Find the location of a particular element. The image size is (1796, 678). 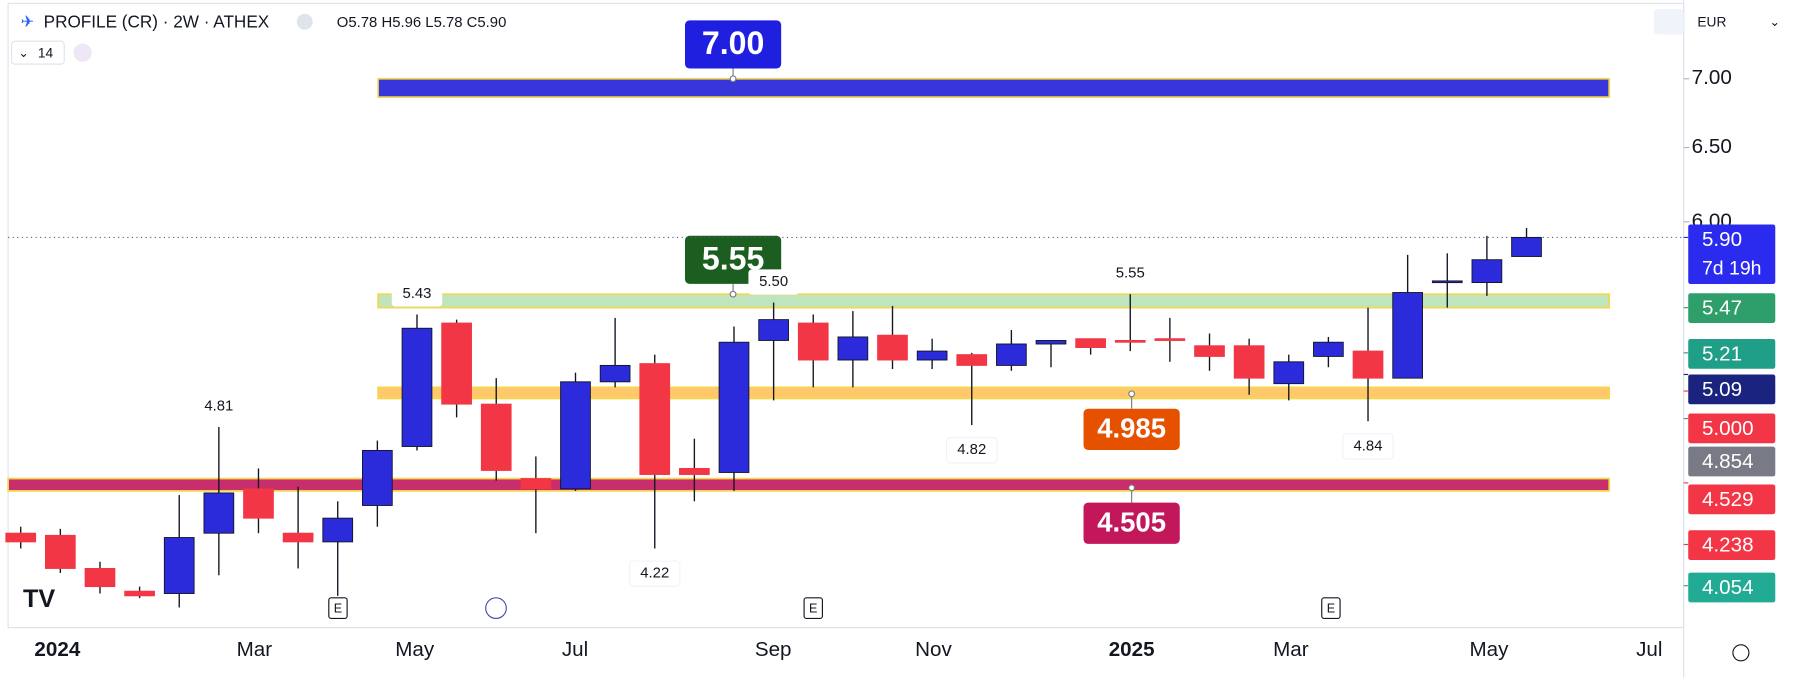

price-label: 4.238 is located at coordinates (1728, 545).